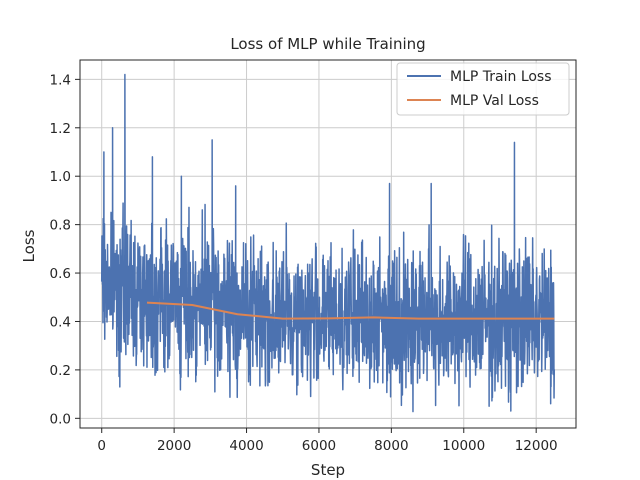  Describe the element at coordinates (60, 371) in the screenshot. I see `y-tick-label: 0.2` at that location.